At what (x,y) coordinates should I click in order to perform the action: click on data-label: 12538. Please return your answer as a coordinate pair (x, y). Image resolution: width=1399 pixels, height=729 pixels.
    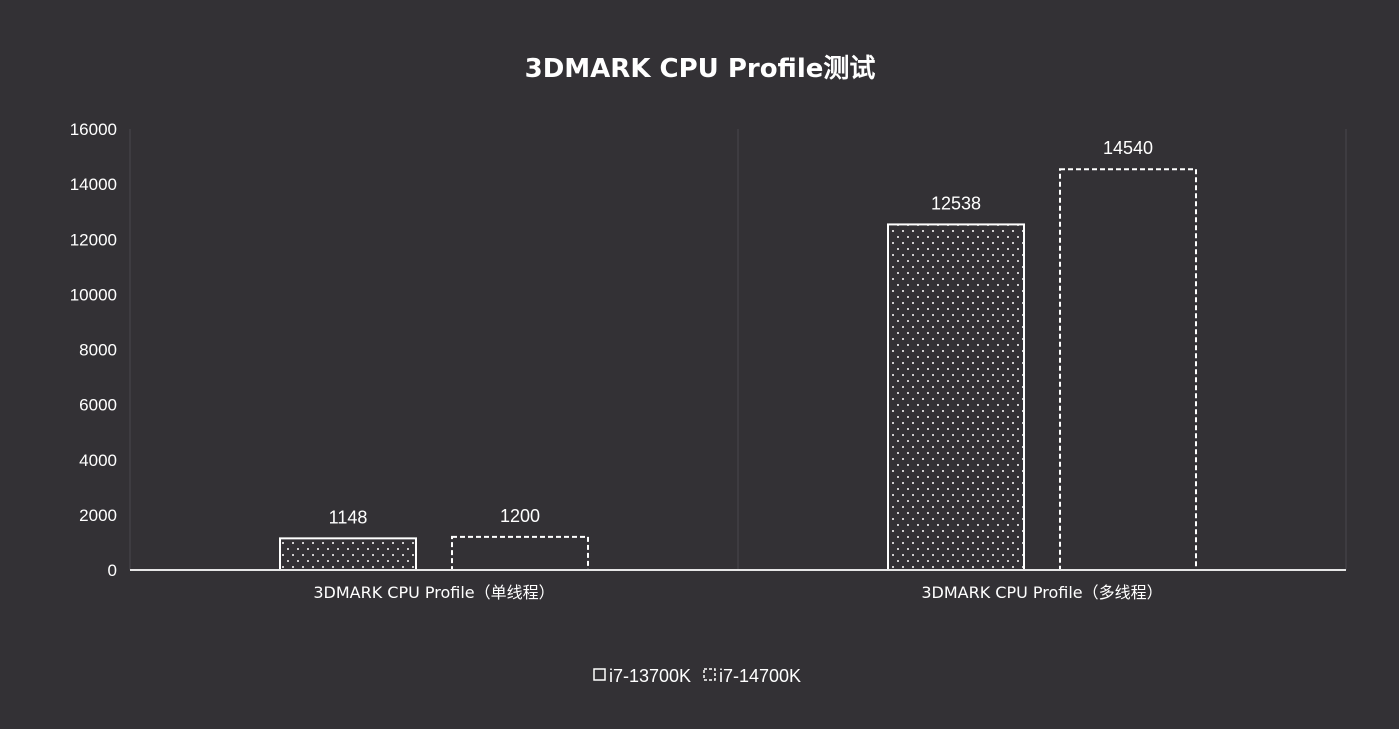
    Looking at the image, I should click on (956, 203).